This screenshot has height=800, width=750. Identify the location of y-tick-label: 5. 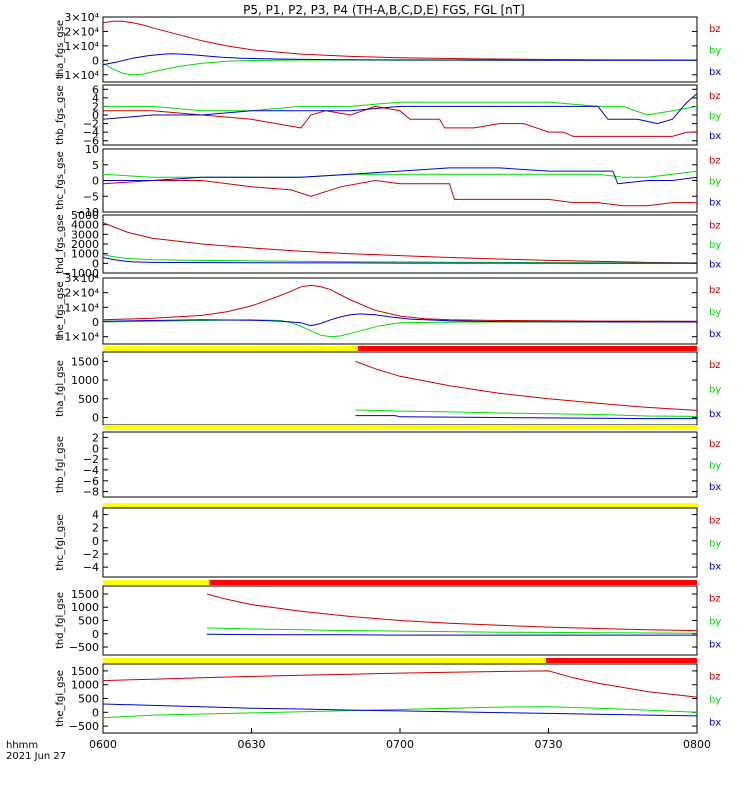
(95, 165).